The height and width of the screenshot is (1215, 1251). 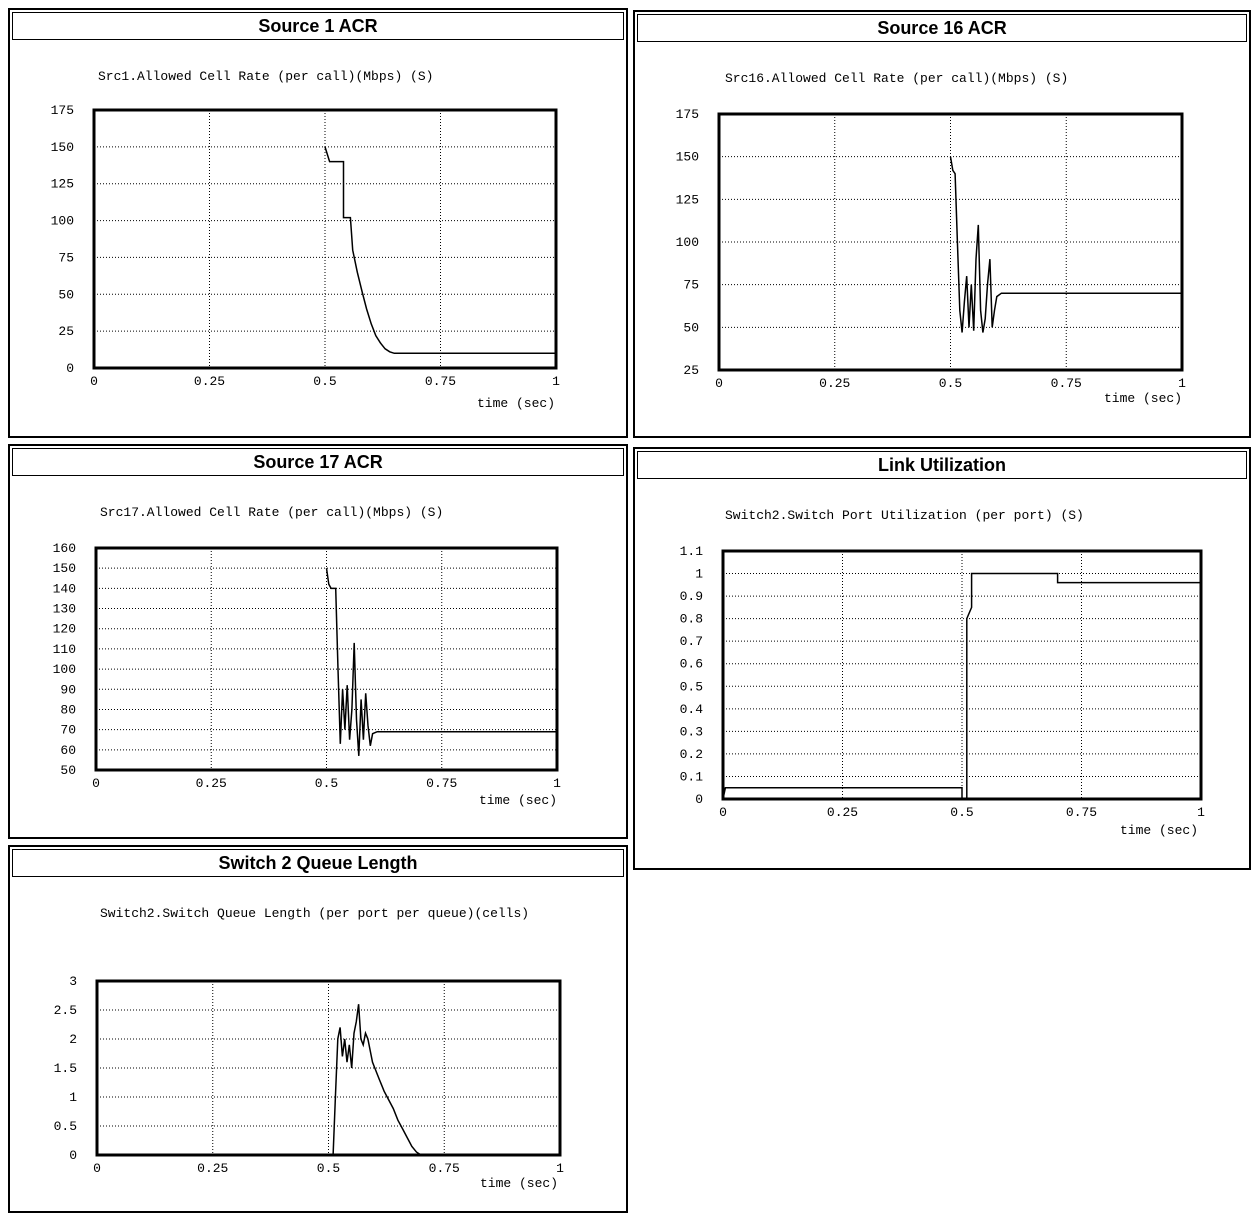 I want to click on y-tick-label: 0.6, so click(x=691, y=664).